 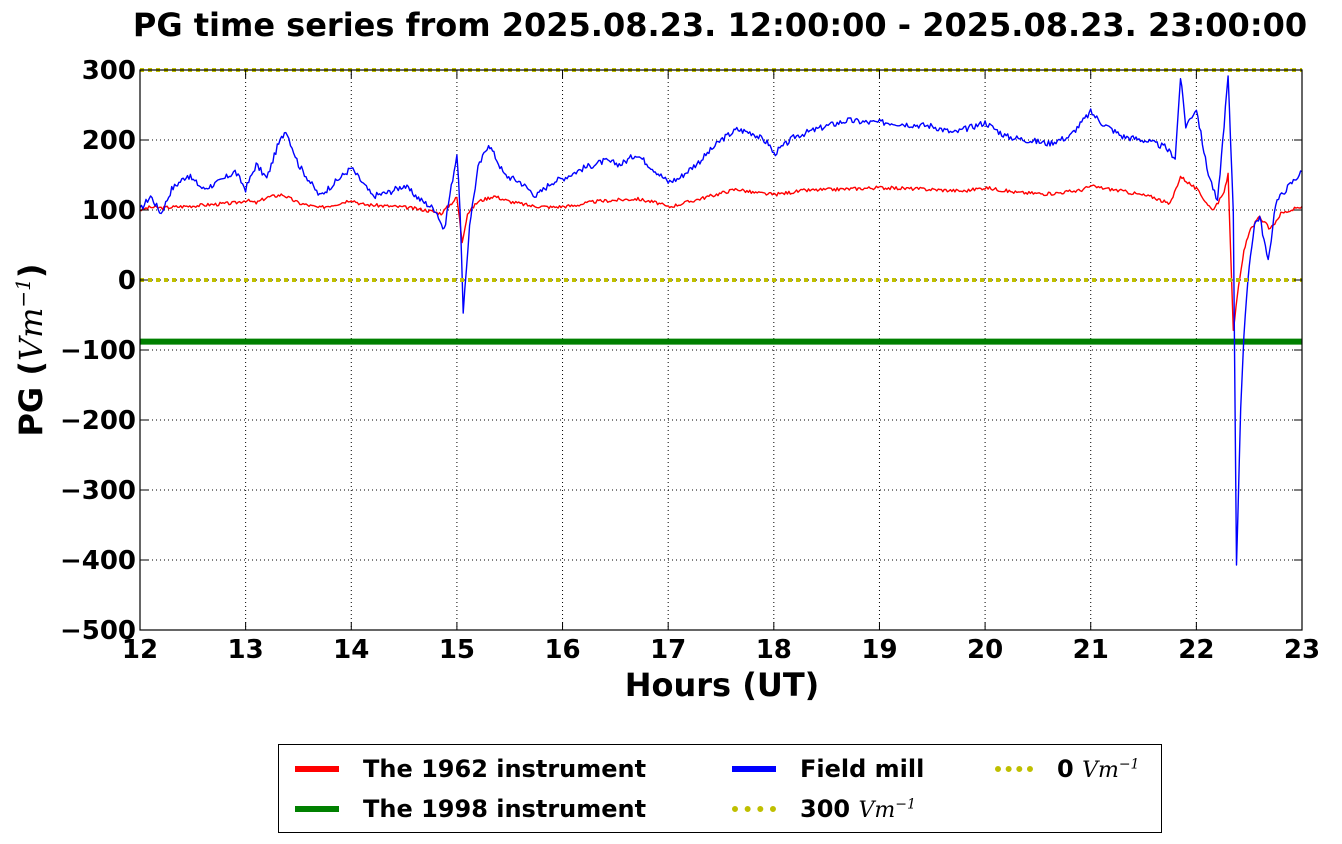 What do you see at coordinates (862, 769) in the screenshot?
I see `legend-label-field-mill: Field mill` at bounding box center [862, 769].